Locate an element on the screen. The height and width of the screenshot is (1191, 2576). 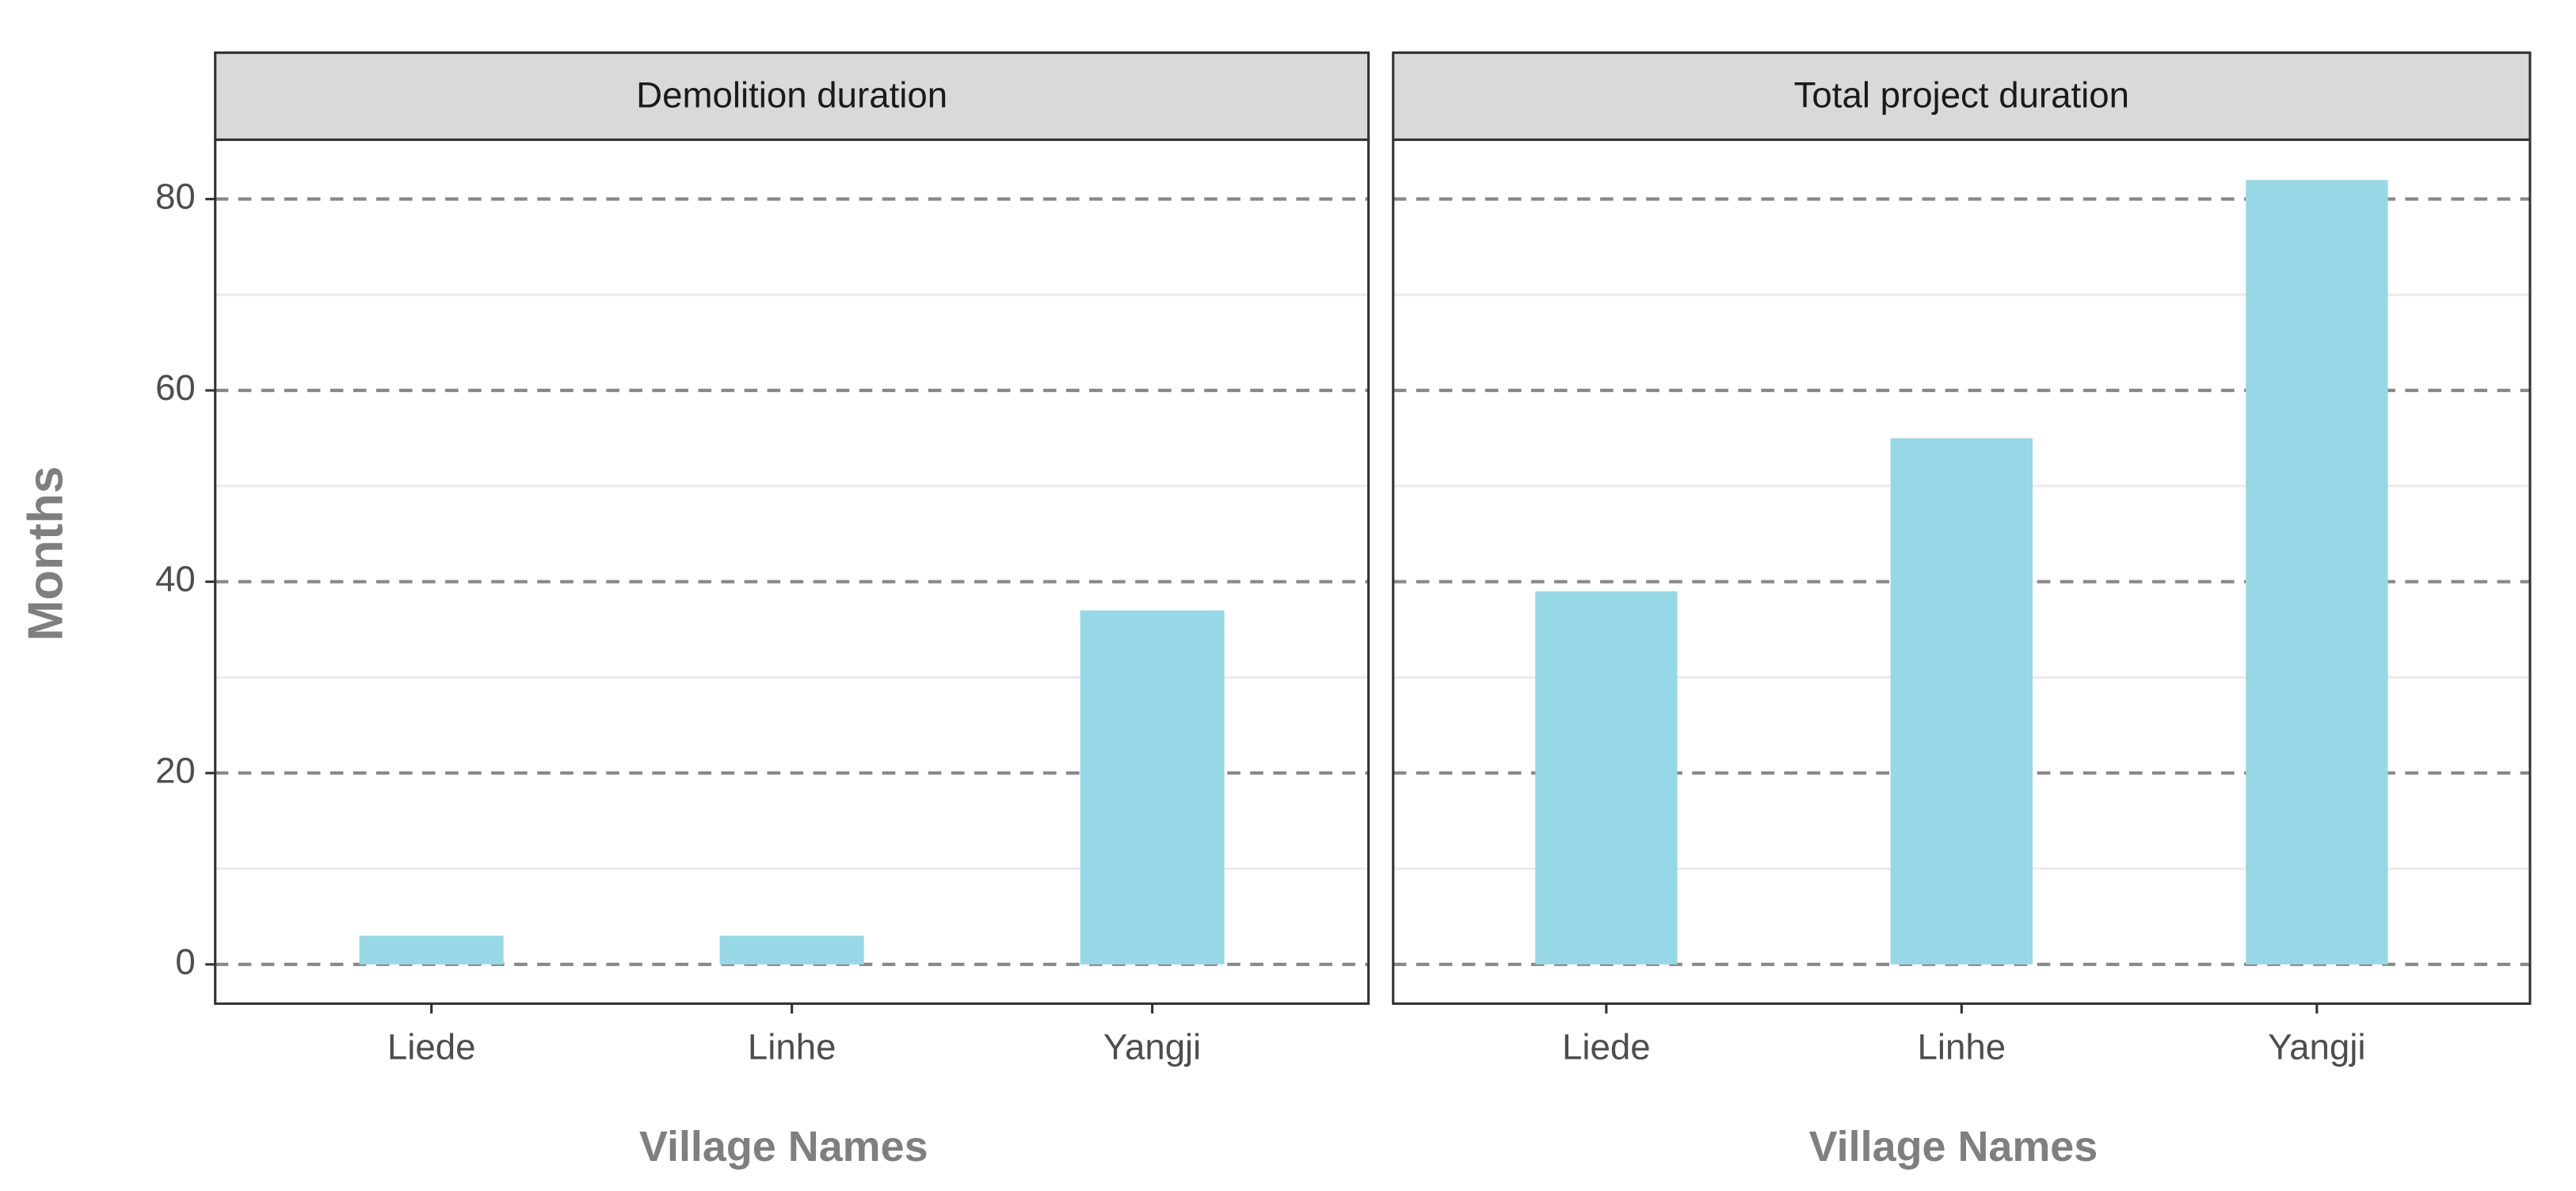
y-axis-title: Months is located at coordinates (46, 553).